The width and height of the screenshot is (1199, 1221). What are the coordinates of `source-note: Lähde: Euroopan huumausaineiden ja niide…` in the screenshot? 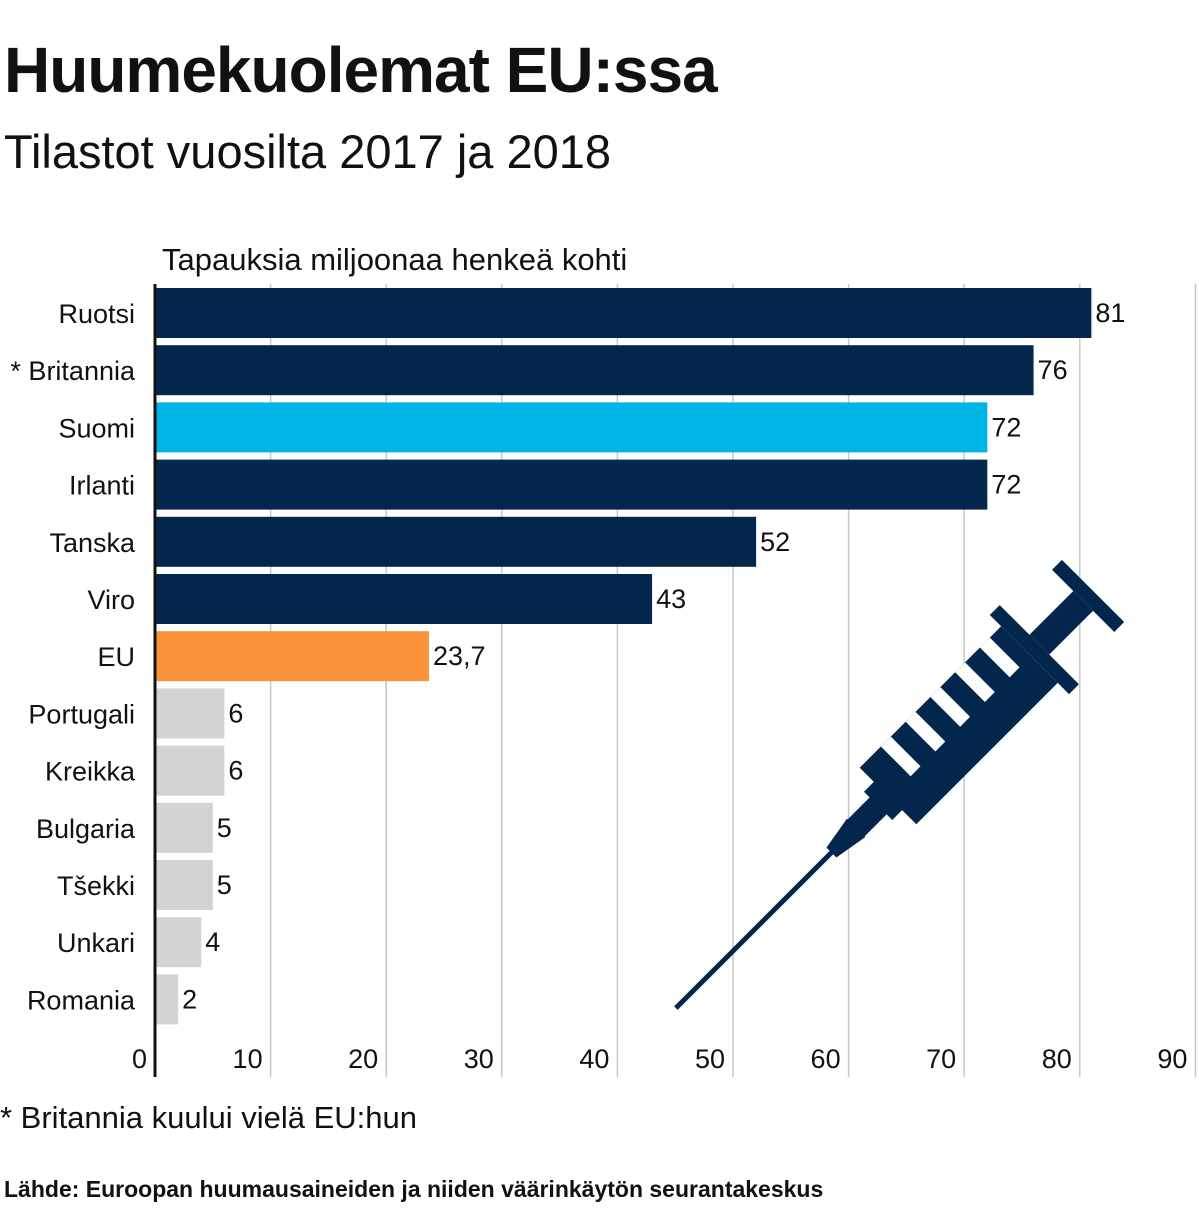 It's located at (414, 1189).